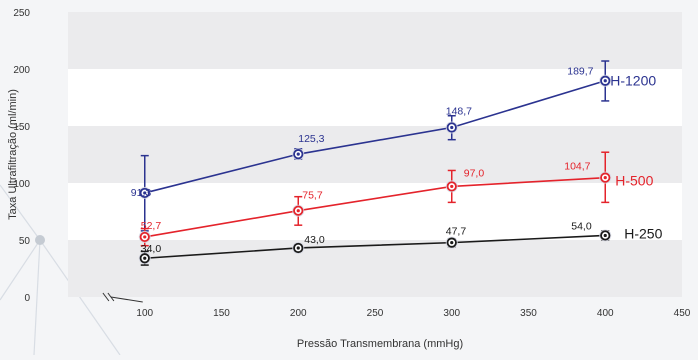 Image resolution: width=698 pixels, height=360 pixels. I want to click on data-label: 34,0, so click(151, 249).